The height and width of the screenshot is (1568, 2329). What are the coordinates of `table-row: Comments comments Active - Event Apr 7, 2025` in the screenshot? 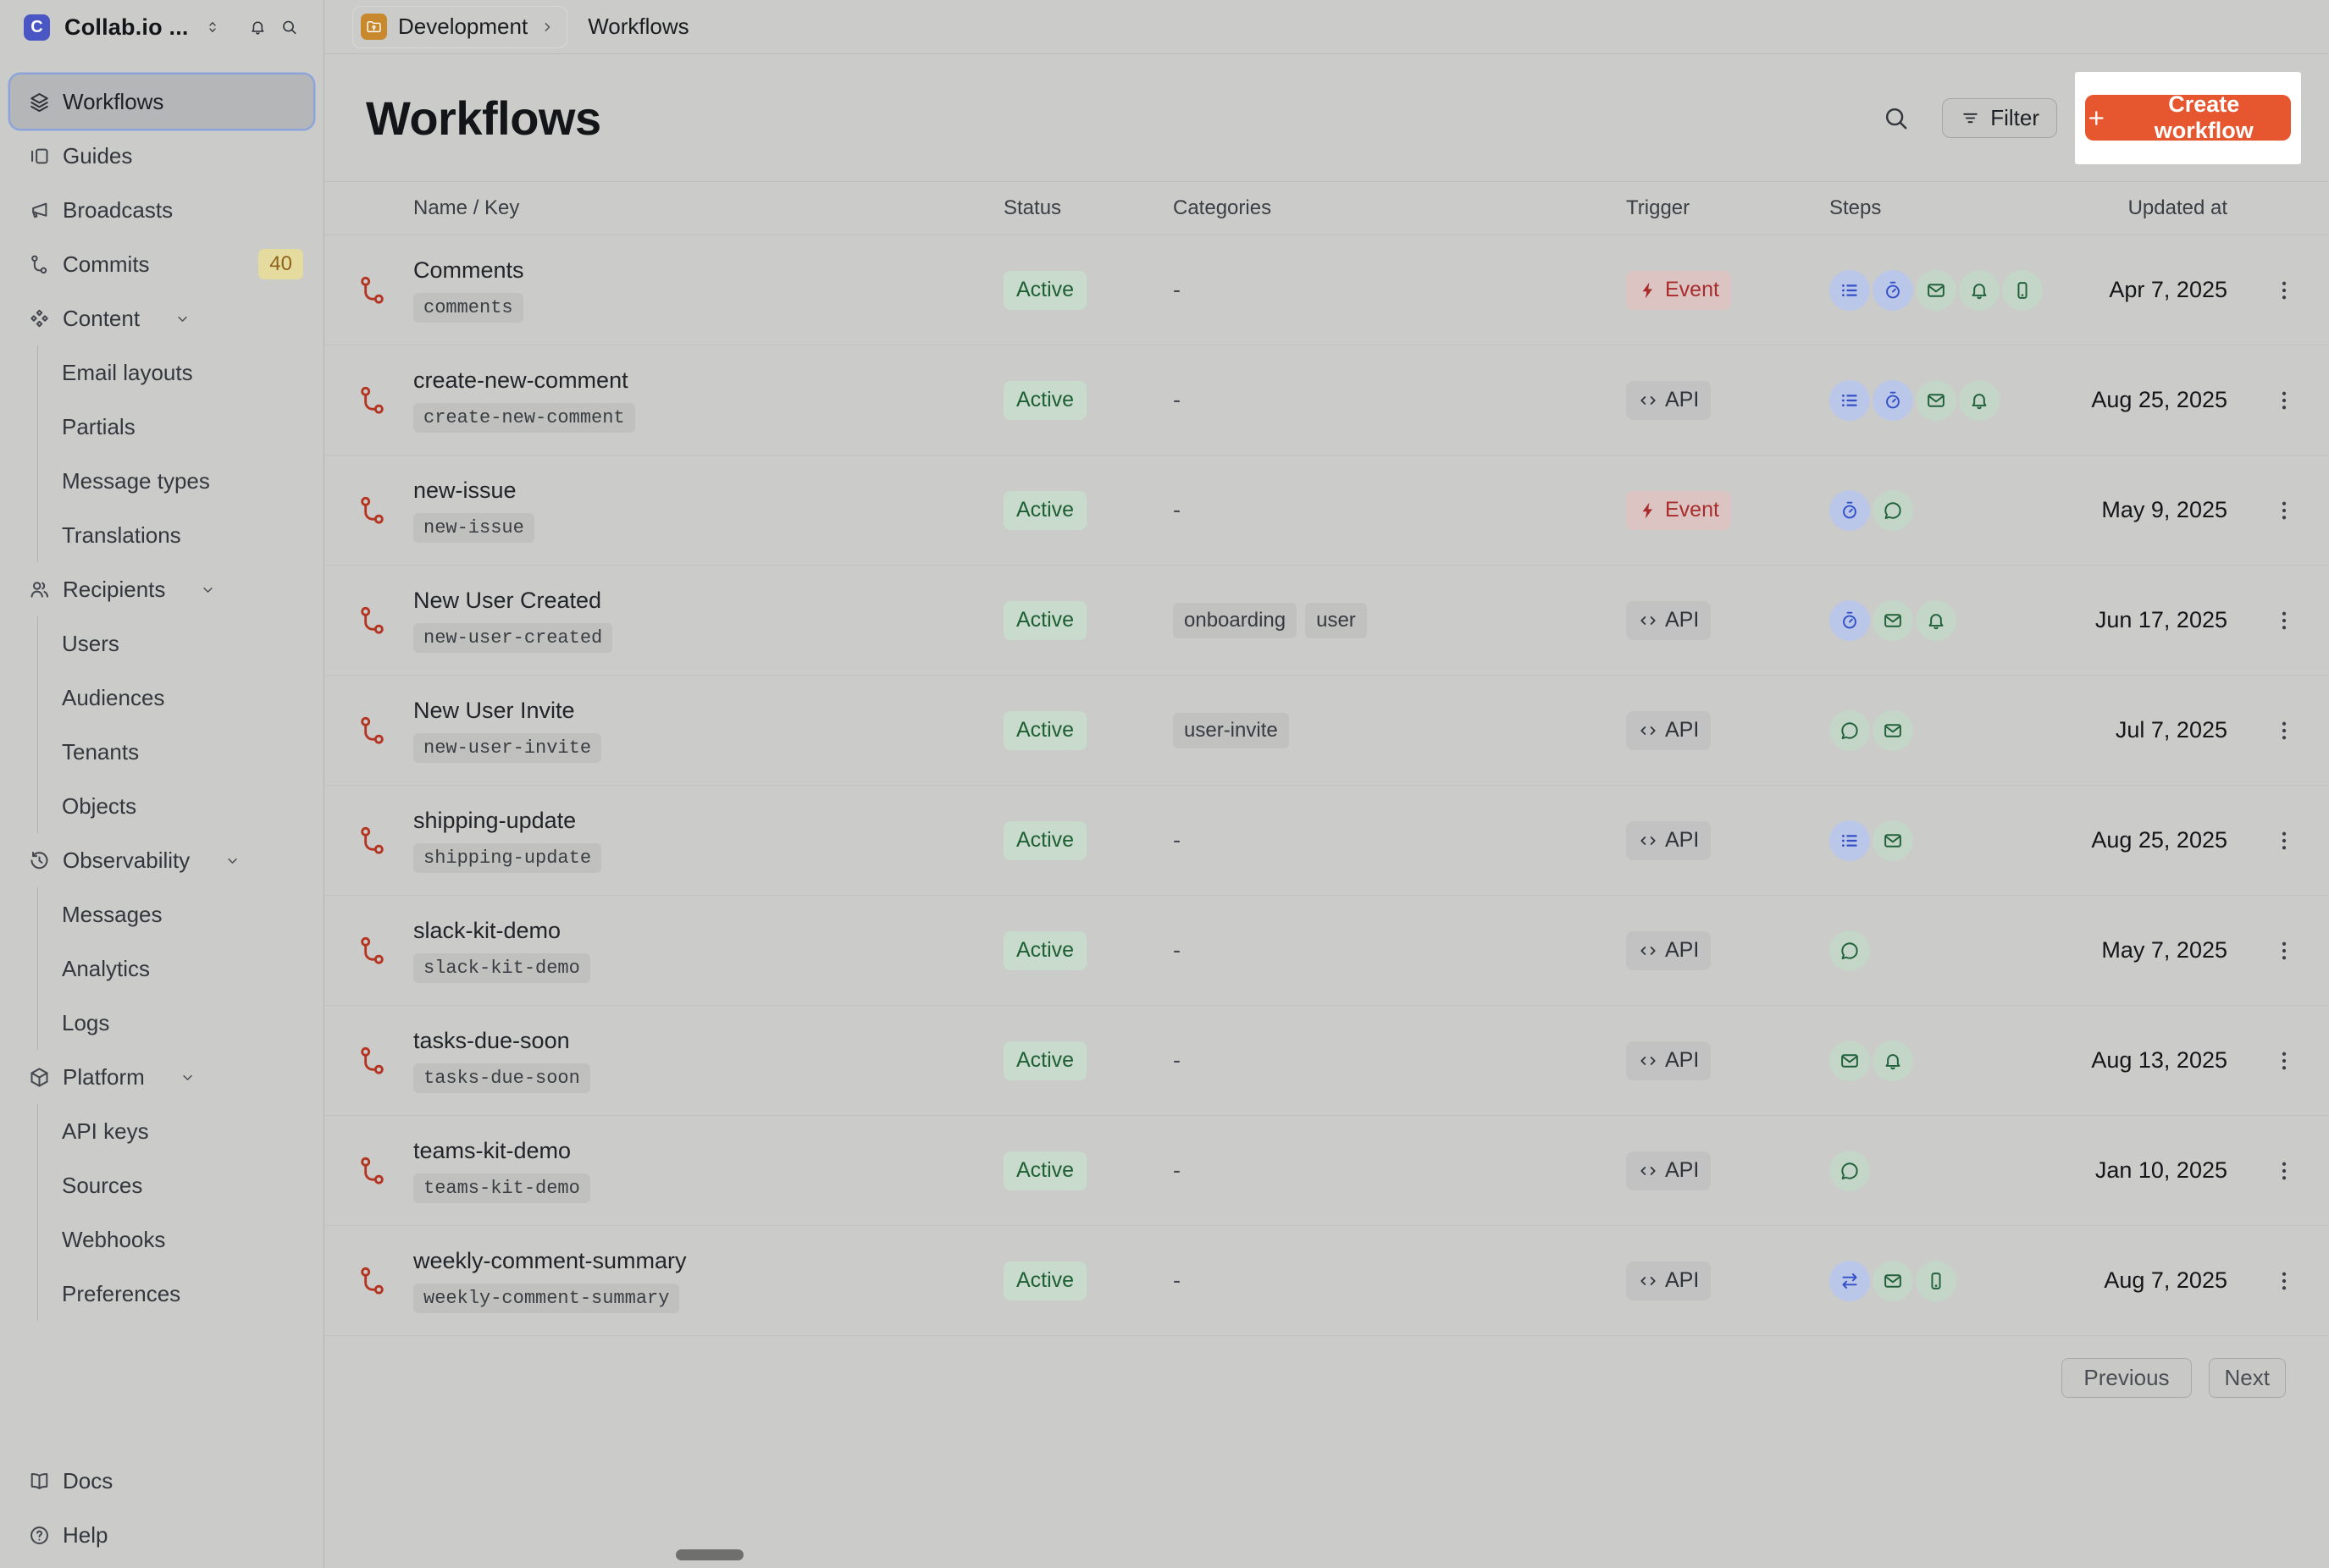 It's located at (1326, 290).